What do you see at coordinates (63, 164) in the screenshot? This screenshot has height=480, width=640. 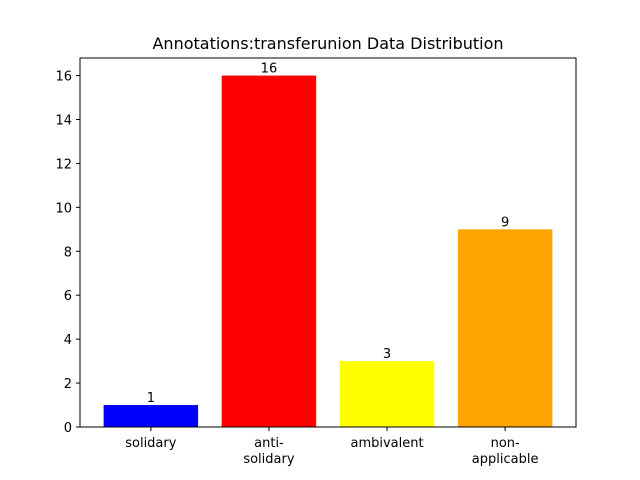 I see `y-tick-label: 12` at bounding box center [63, 164].